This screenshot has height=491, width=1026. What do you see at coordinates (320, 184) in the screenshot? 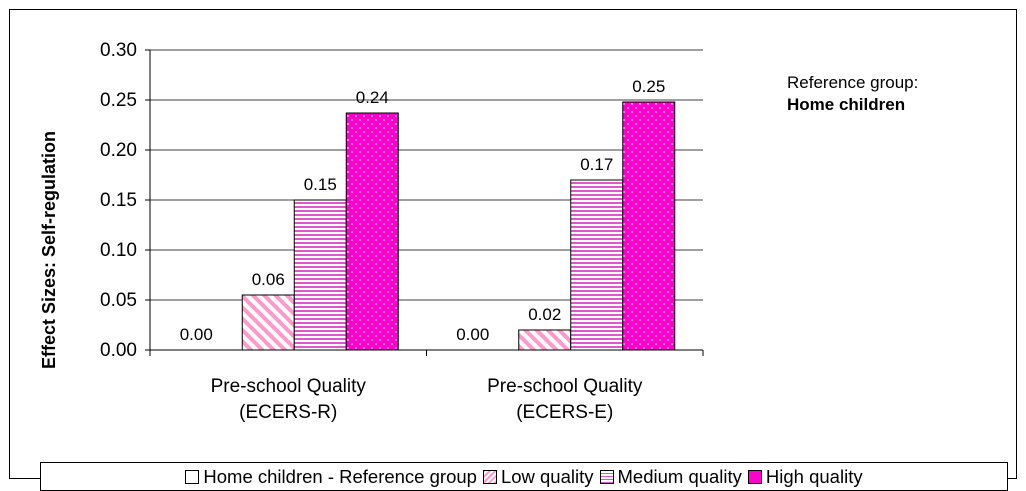
I see `data-label: 0.15` at bounding box center [320, 184].